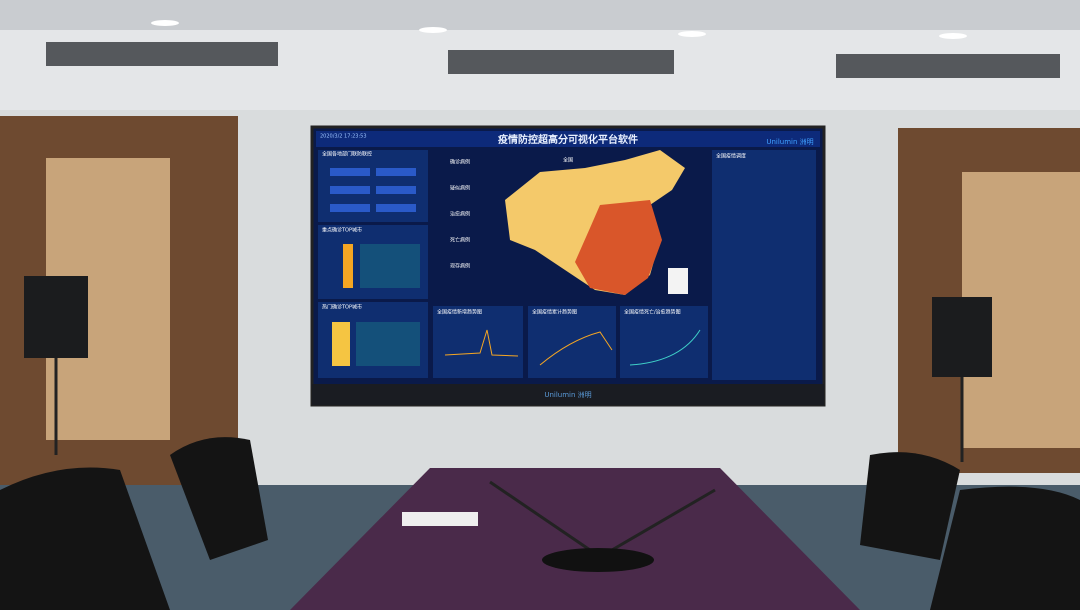  What do you see at coordinates (440, 519) in the screenshot?
I see `remote` at bounding box center [440, 519].